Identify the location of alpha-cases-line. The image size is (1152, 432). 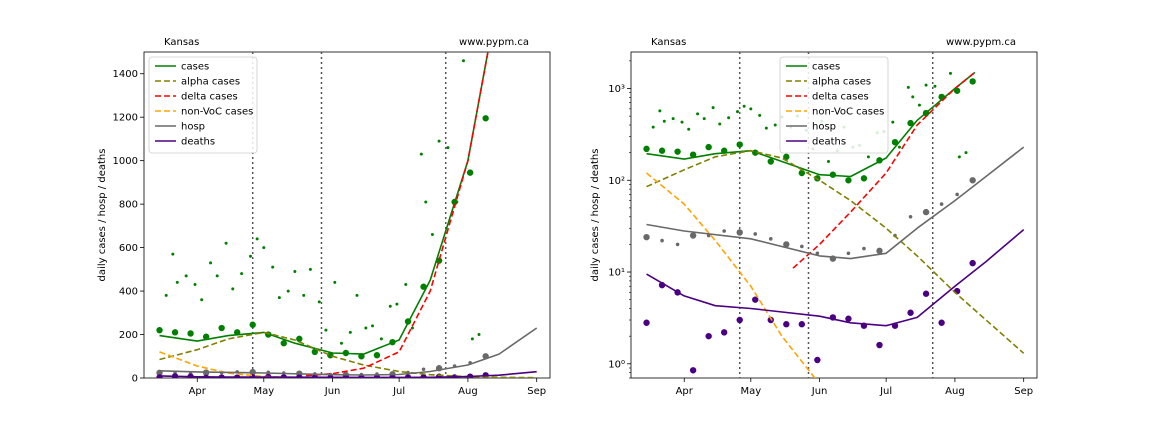
(348, 354).